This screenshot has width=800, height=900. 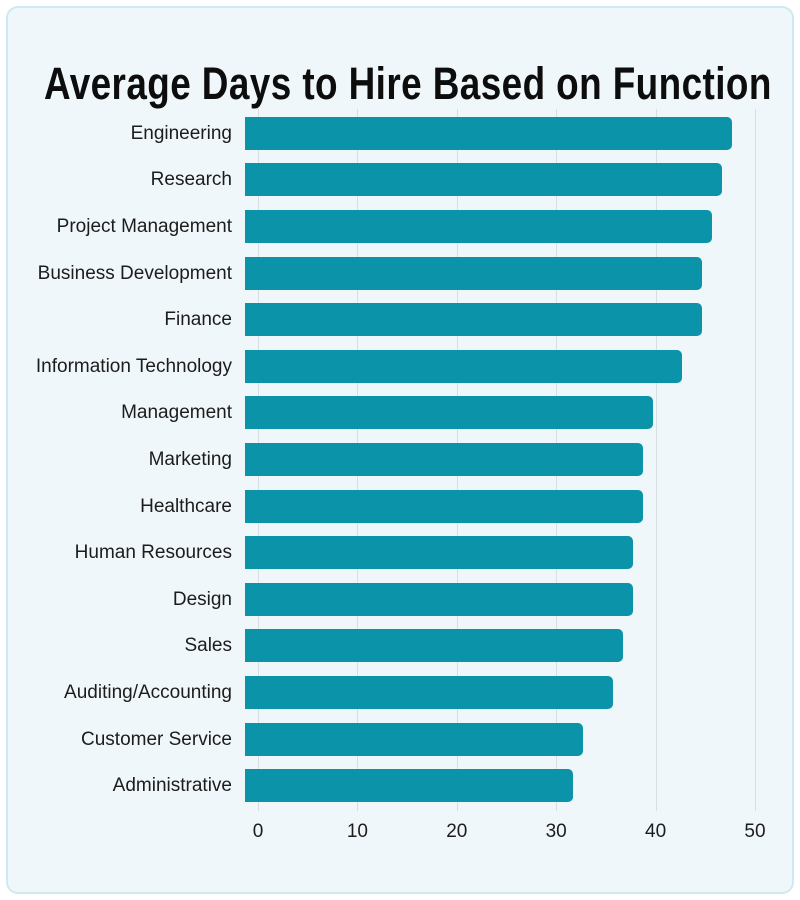 I want to click on bar-row: Administrative, so click(x=381, y=785).